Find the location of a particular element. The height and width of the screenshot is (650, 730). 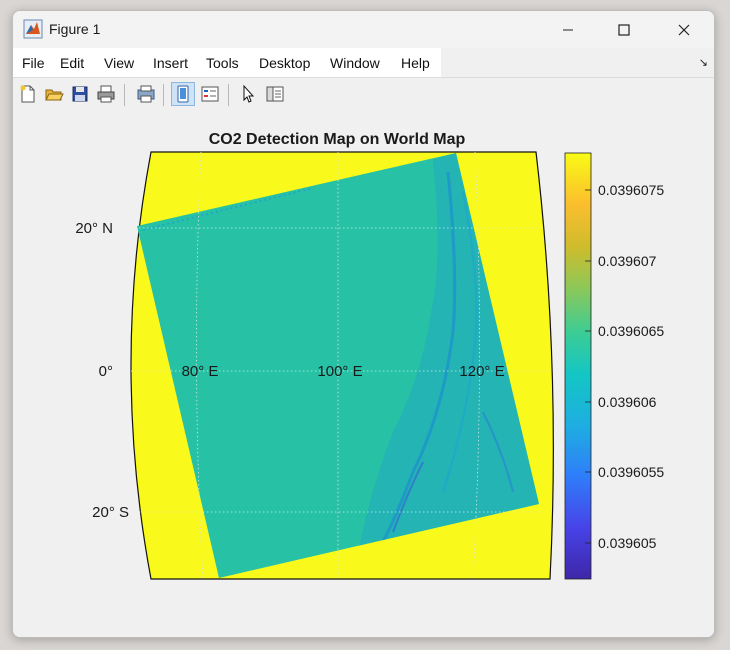

menu-window: Window is located at coordinates (355, 63).